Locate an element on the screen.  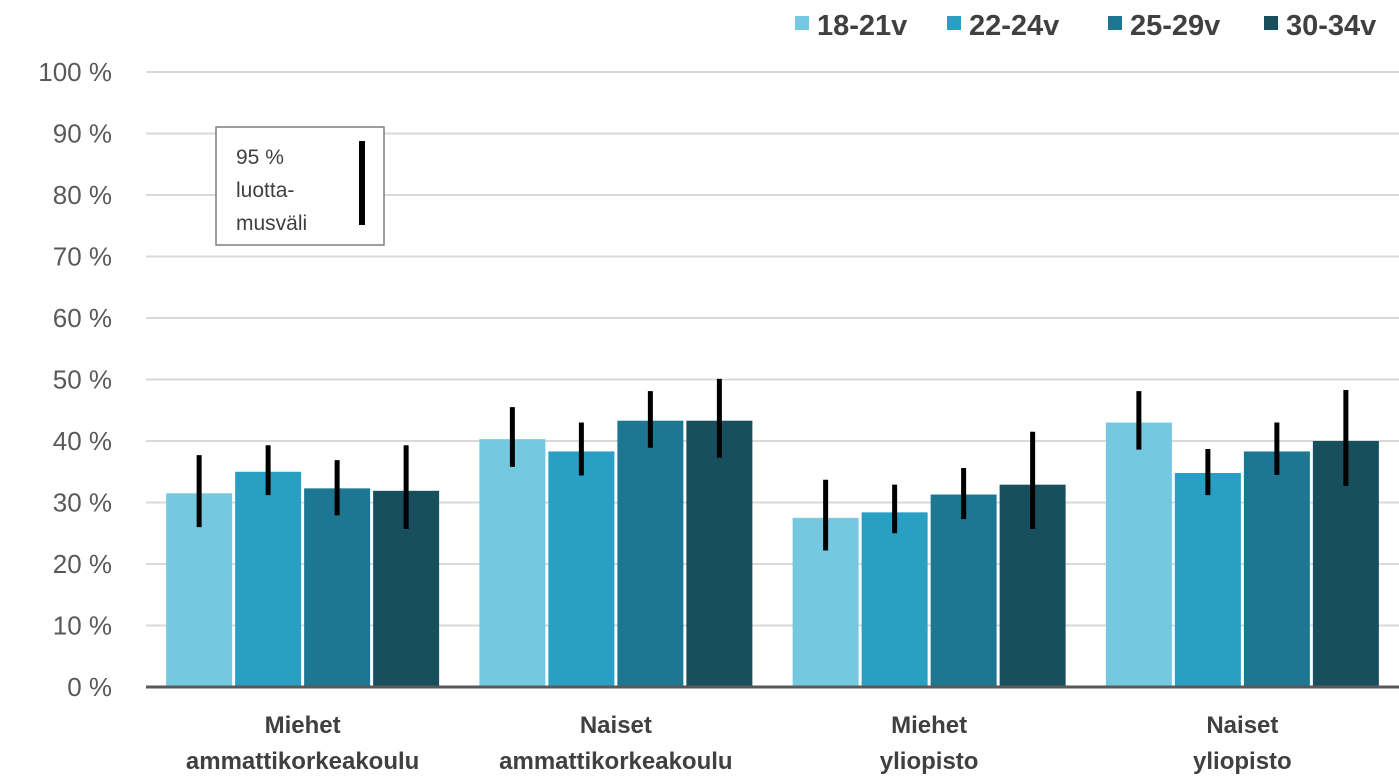
ci-legend-line-1: 95 % is located at coordinates (260, 157).